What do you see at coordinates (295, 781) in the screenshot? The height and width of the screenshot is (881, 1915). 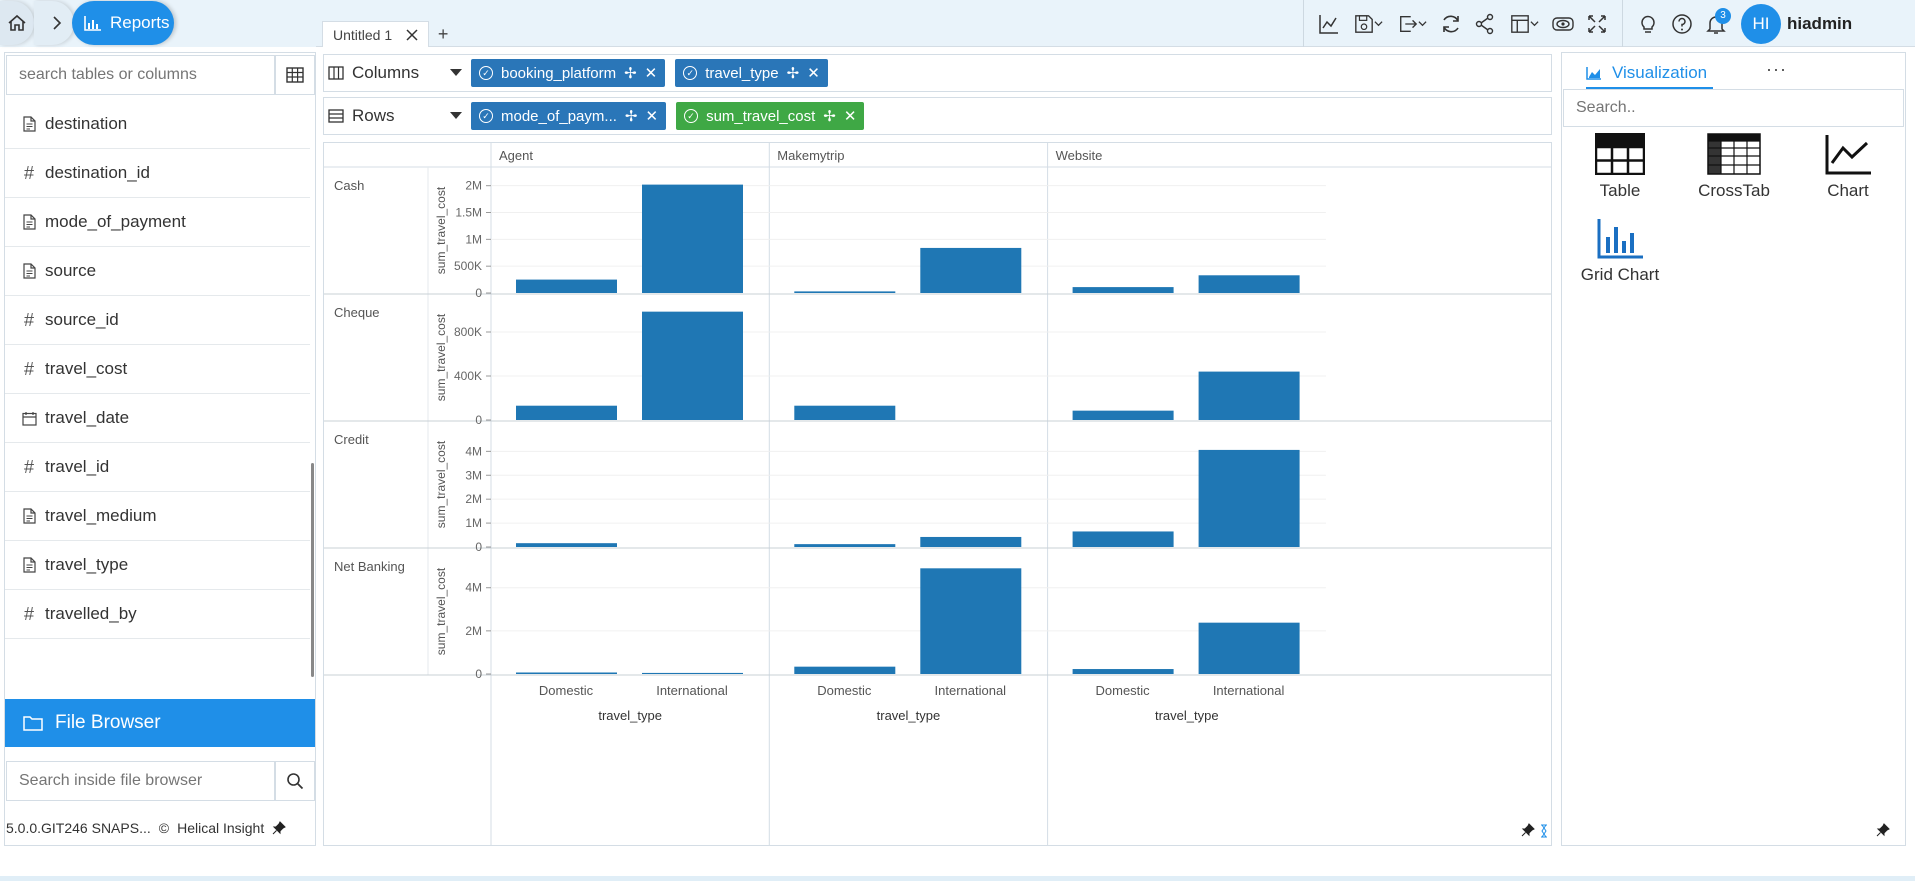 I see `file-browser-search-button` at bounding box center [295, 781].